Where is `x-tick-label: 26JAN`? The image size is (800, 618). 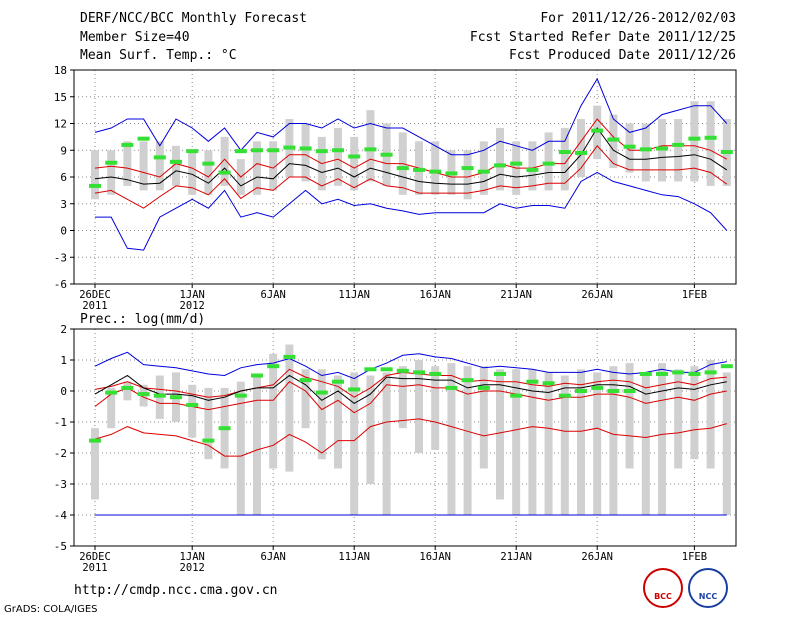 x-tick-label: 26JAN is located at coordinates (597, 557).